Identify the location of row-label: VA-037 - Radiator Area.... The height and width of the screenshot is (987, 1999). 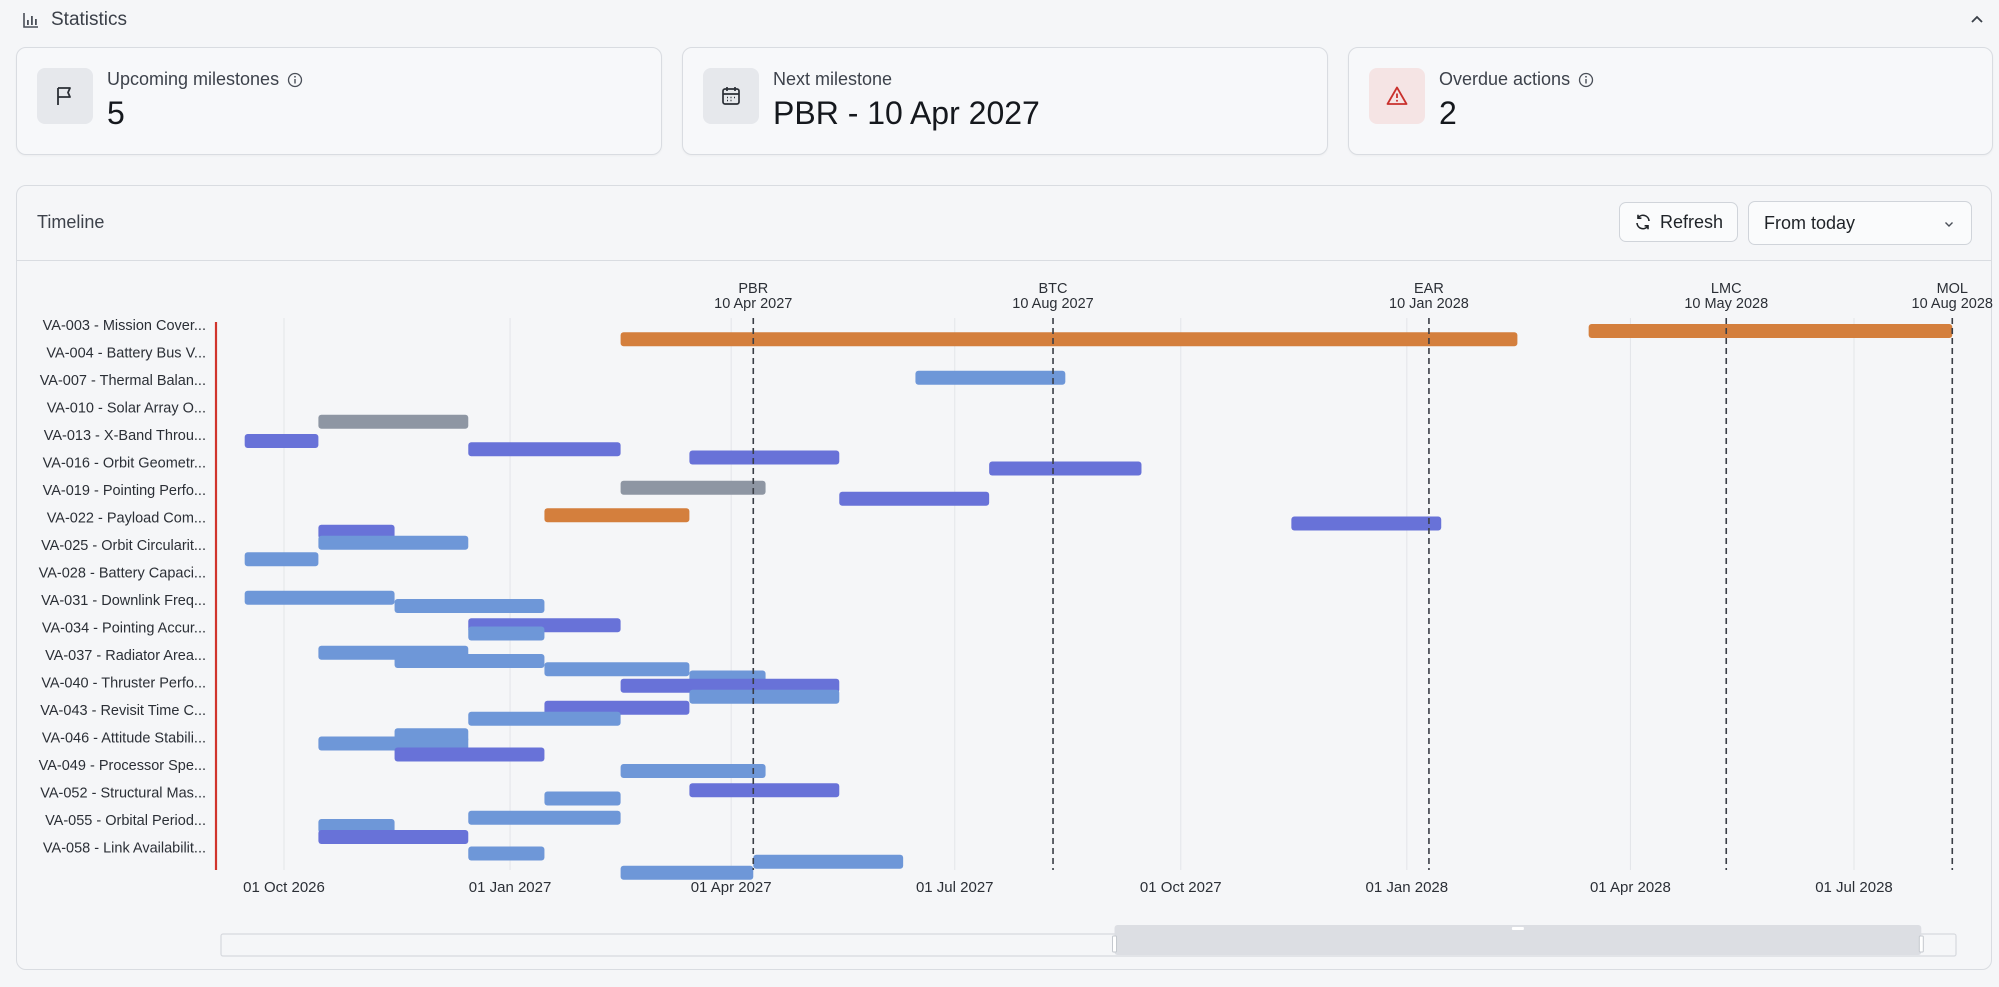
(125, 656).